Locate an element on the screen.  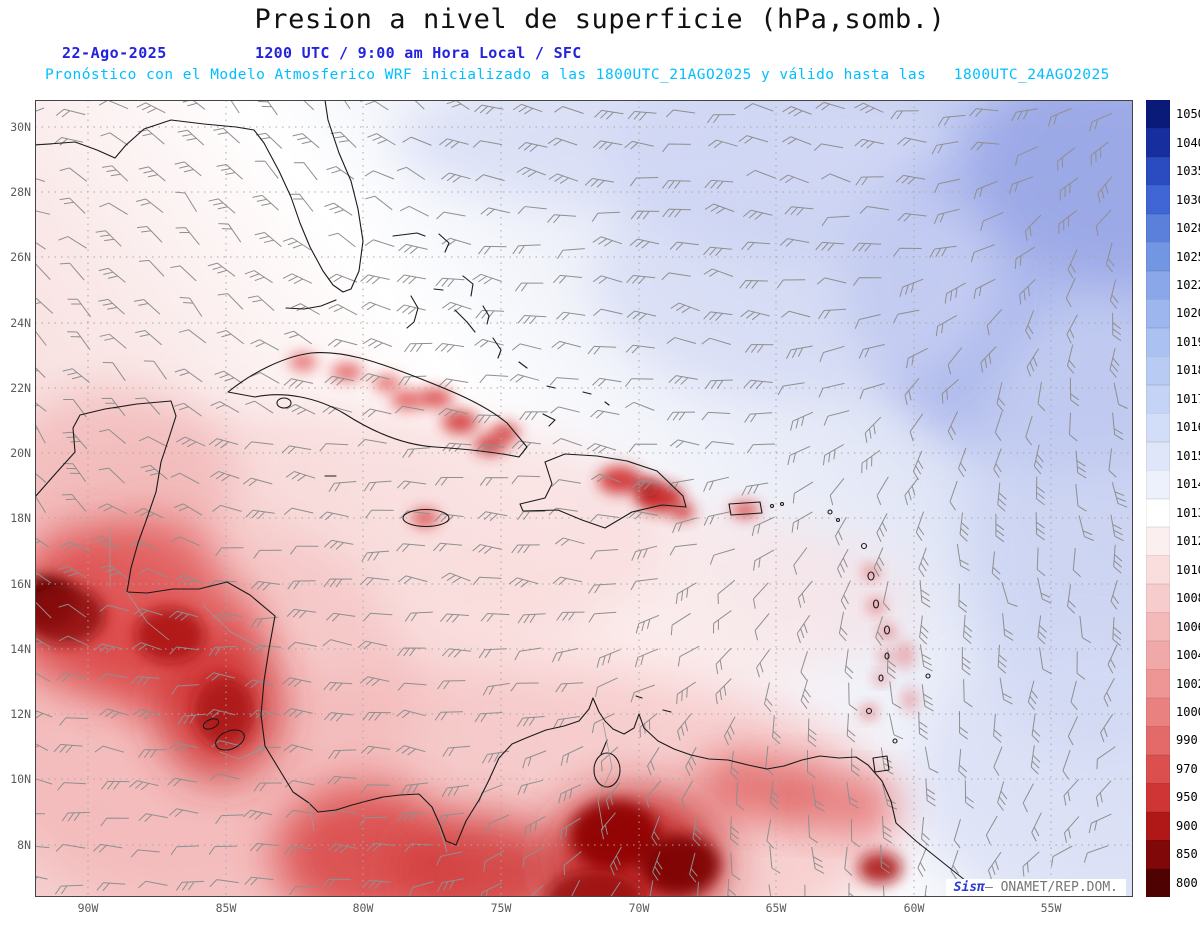
credit-text: – ONAMET/REP.DOM. is located at coordinates (1051, 887).